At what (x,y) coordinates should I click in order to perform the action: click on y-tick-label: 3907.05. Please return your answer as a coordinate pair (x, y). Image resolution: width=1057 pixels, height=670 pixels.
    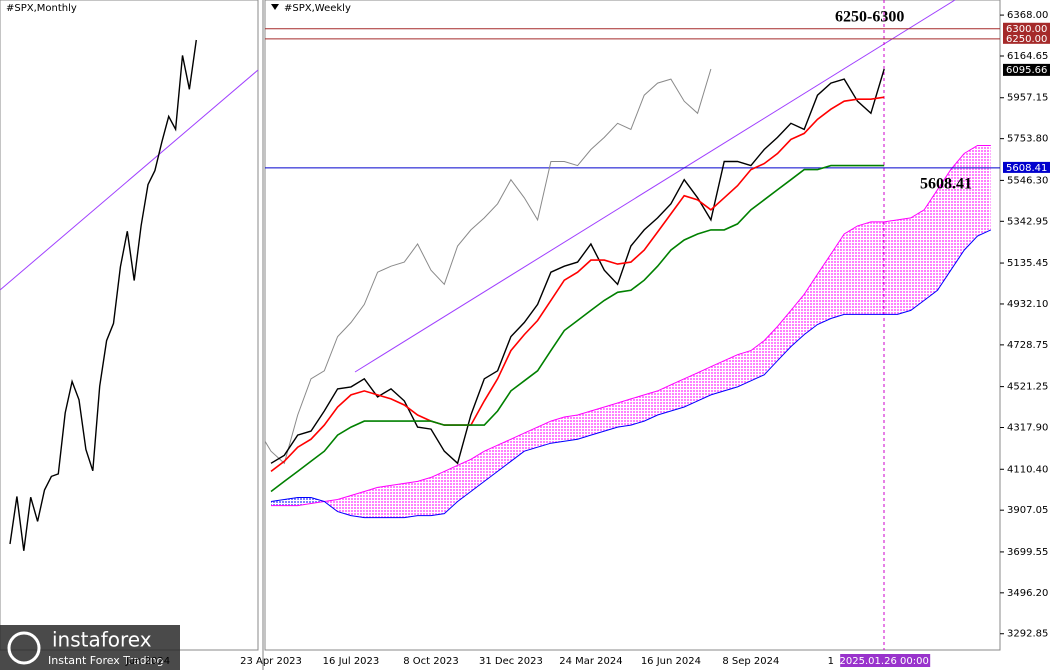
    Looking at the image, I should click on (1027, 510).